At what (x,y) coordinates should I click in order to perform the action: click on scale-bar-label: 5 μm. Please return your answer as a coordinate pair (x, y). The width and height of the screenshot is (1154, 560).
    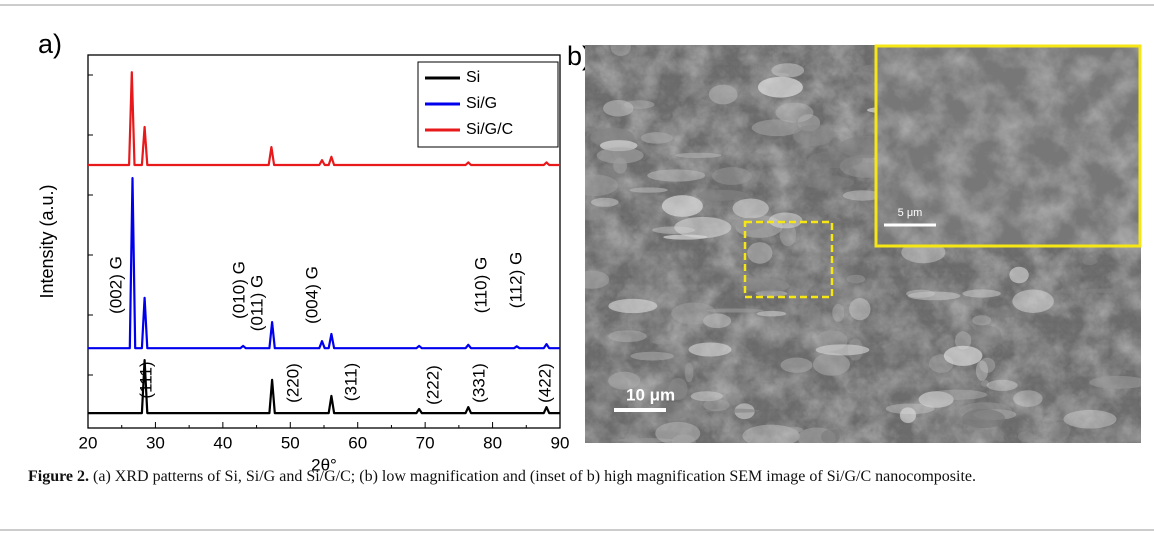
    Looking at the image, I should click on (910, 213).